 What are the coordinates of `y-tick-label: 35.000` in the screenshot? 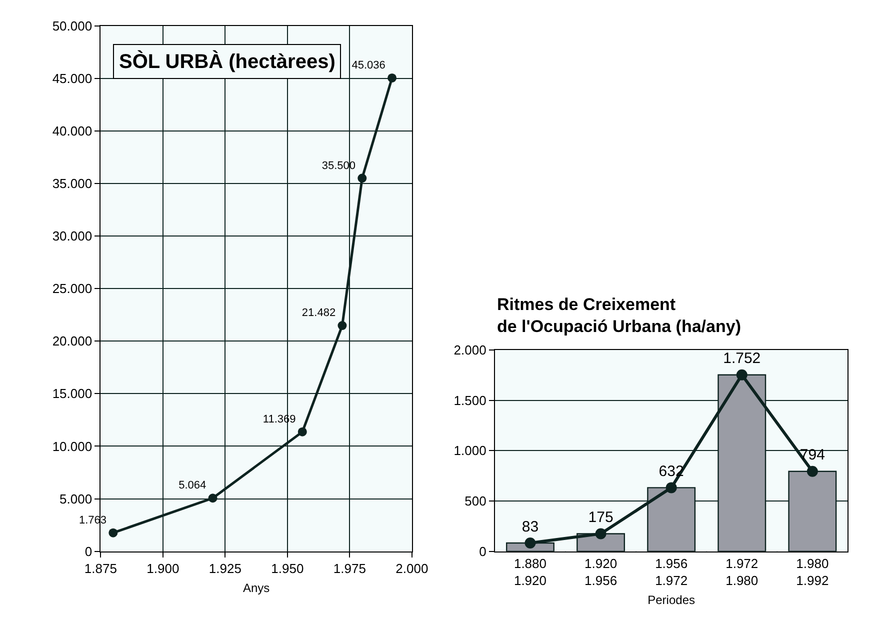 It's located at (72, 183).